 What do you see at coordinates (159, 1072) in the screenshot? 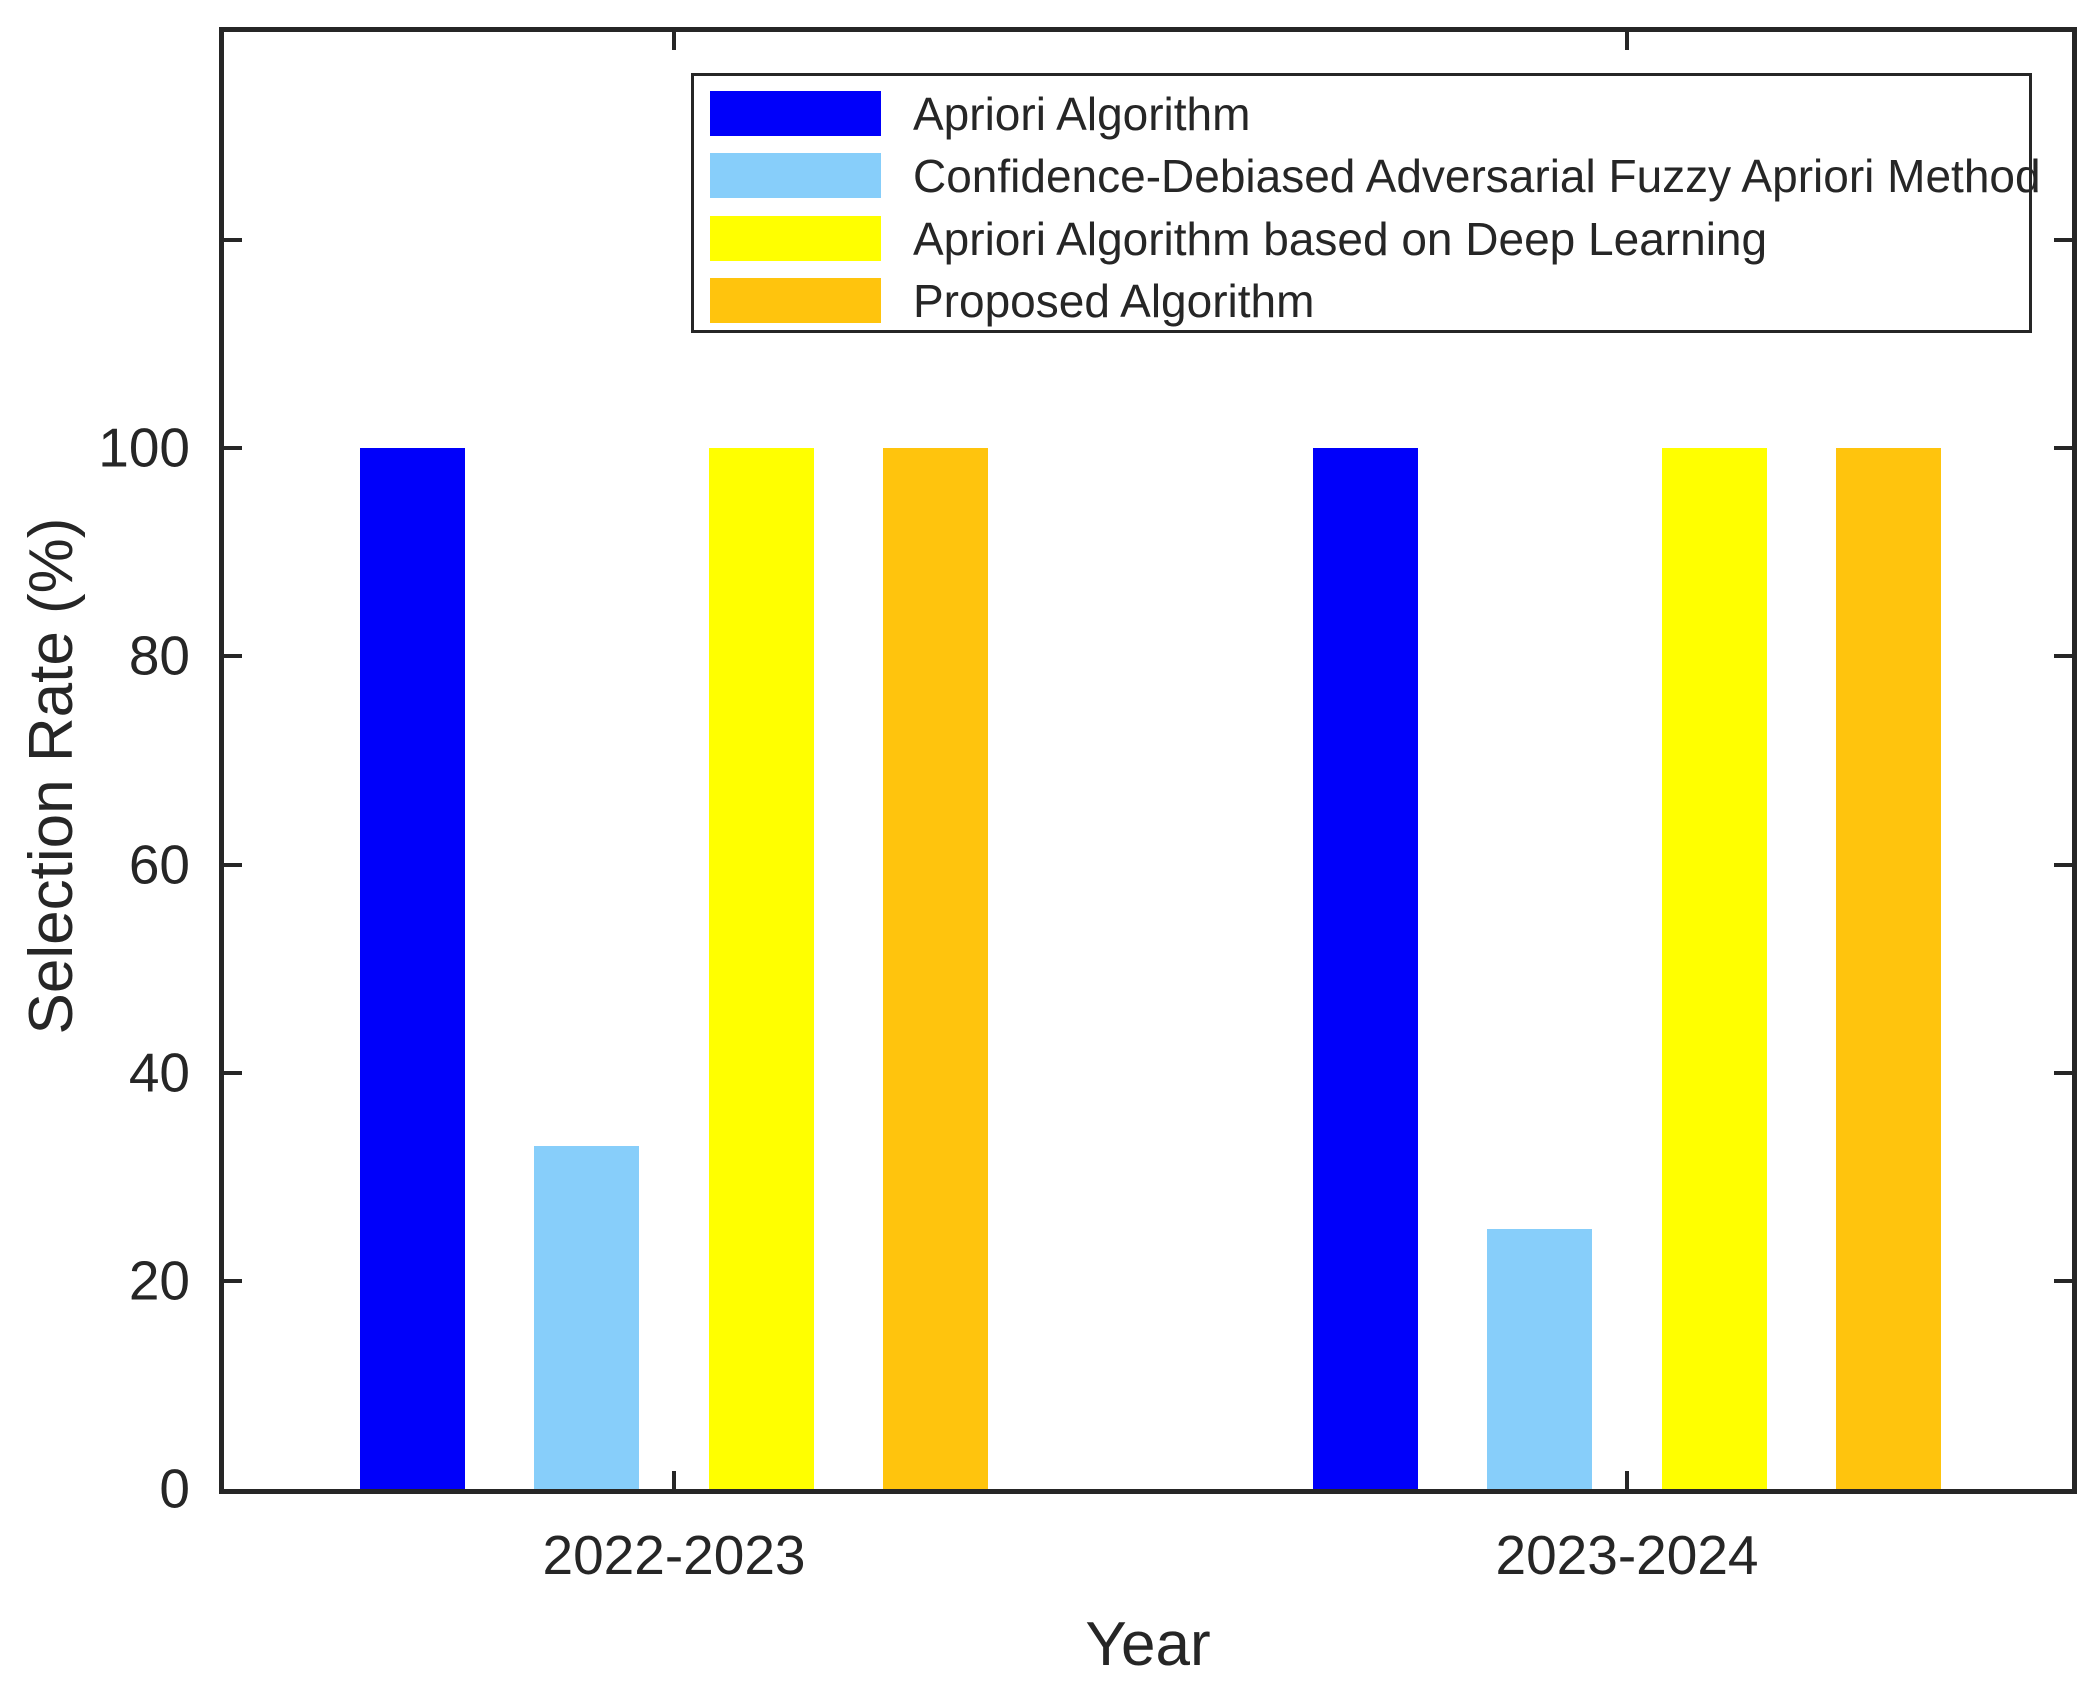
I see `y-tick-label: 40` at bounding box center [159, 1072].